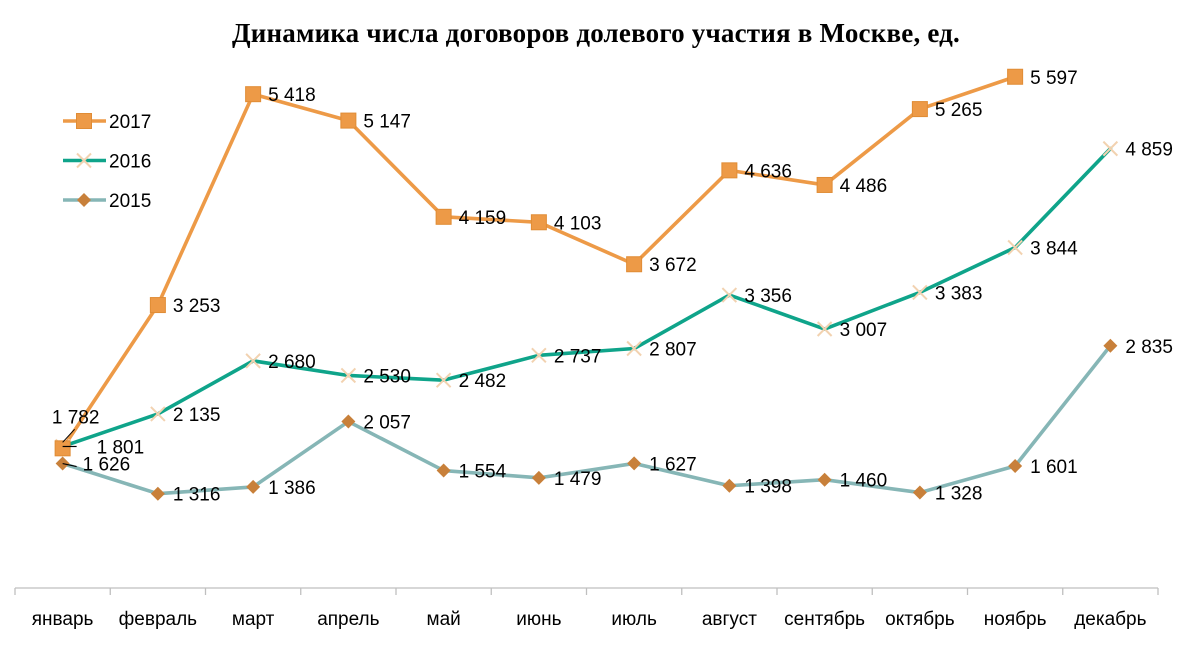 The width and height of the screenshot is (1192, 648). What do you see at coordinates (959, 494) in the screenshot?
I see `data-label-2015: 1 328` at bounding box center [959, 494].